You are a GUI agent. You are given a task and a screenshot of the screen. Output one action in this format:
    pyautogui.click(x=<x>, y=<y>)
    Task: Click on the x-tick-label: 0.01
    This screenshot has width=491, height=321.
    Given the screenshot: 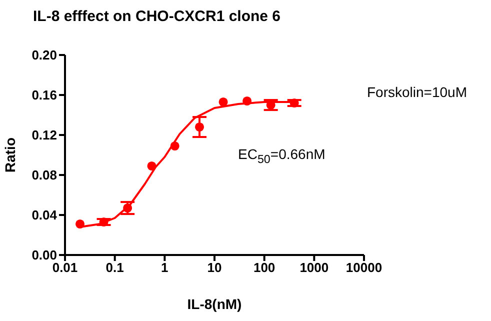 What is the action you would take?
    pyautogui.click(x=65, y=268)
    